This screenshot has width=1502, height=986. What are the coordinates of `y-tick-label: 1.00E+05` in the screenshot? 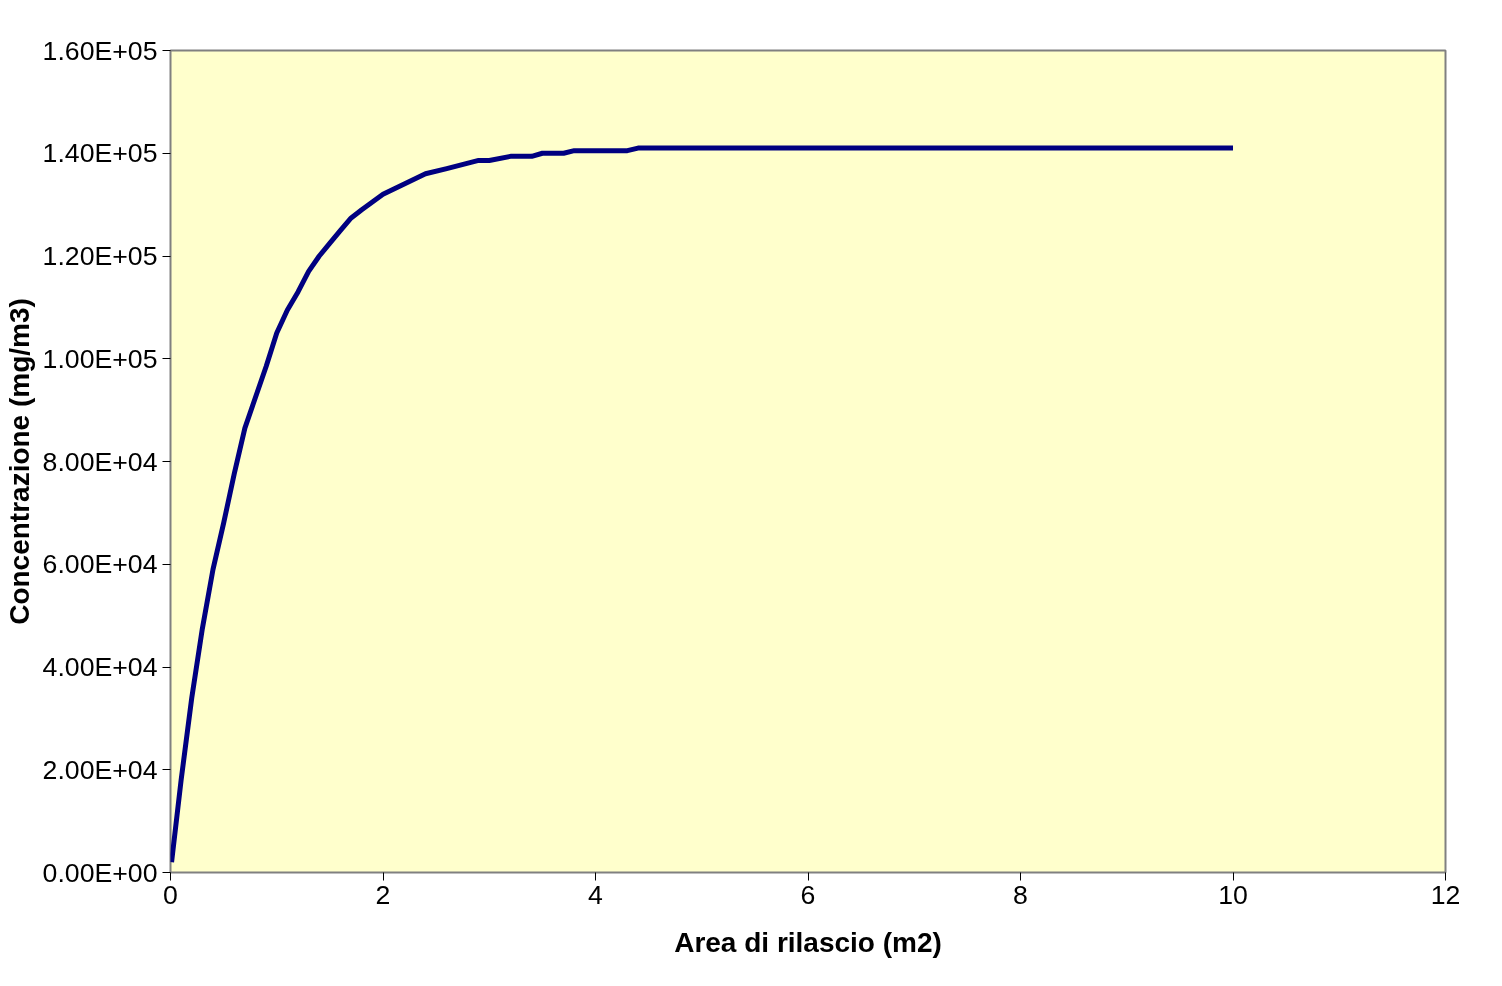 It's located at (100, 358).